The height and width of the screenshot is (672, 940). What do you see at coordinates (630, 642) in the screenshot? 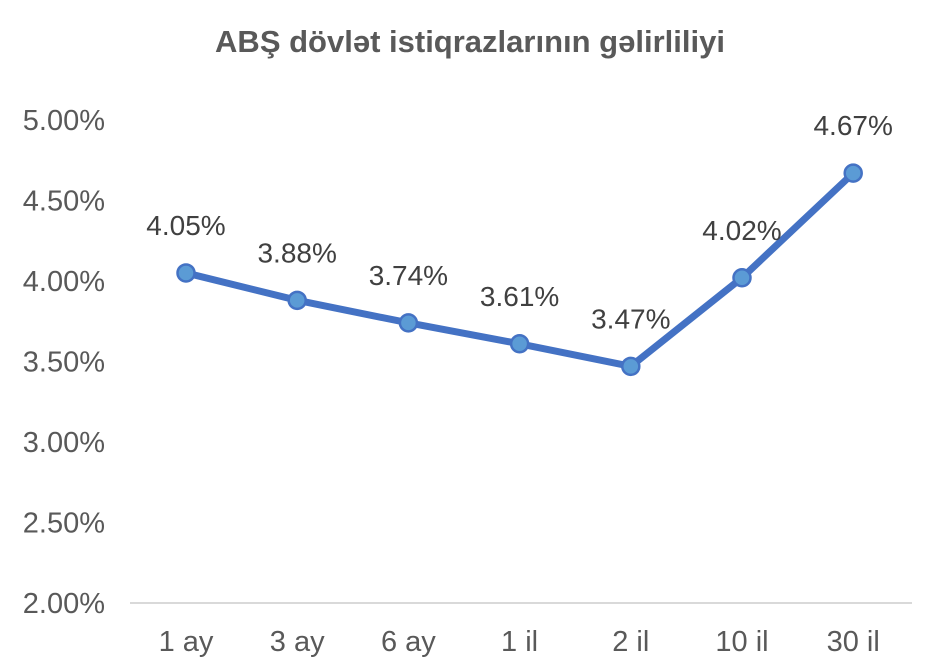
I see `x-tick-label: 2 il` at bounding box center [630, 642].